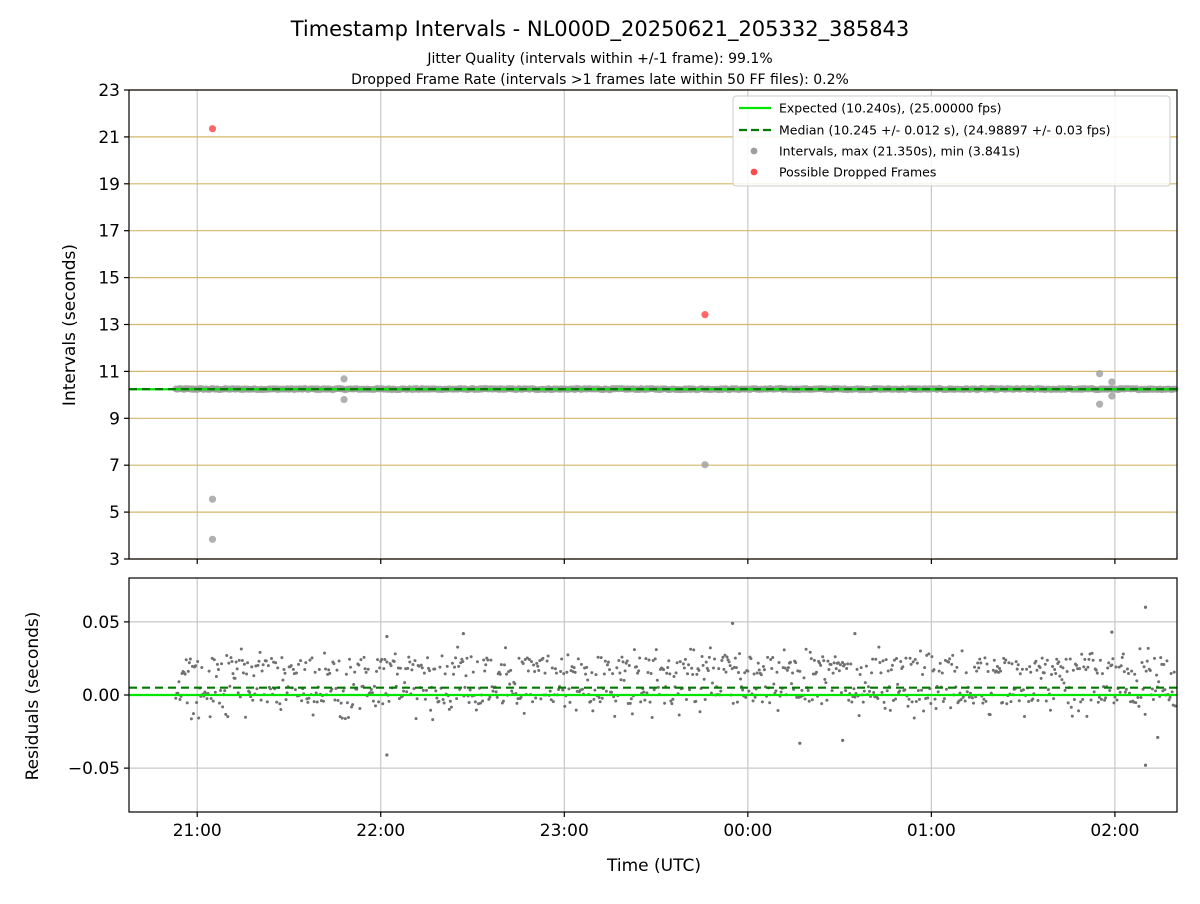 Image resolution: width=1200 pixels, height=904 pixels. I want to click on intervals-y-tick-label: 13, so click(109, 326).